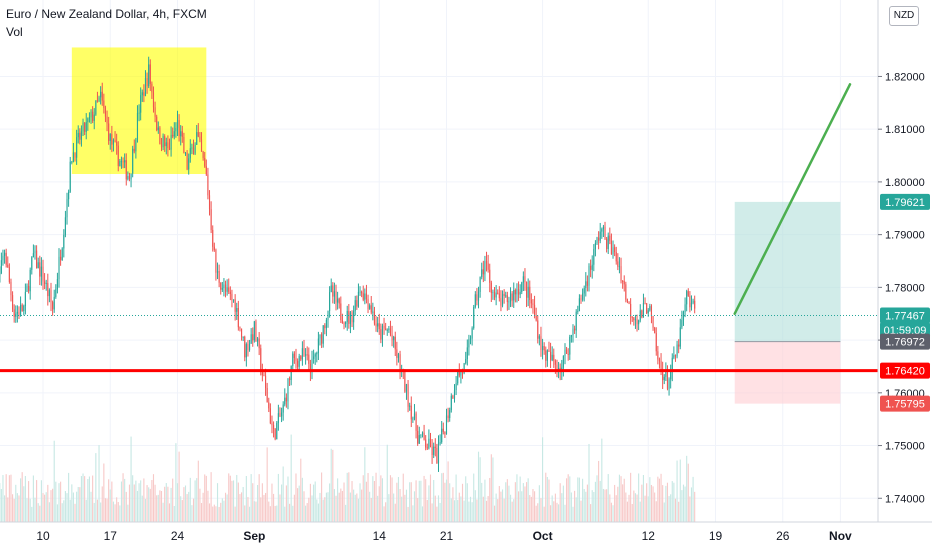  What do you see at coordinates (792, 199) in the screenshot?
I see `projection-line` at bounding box center [792, 199].